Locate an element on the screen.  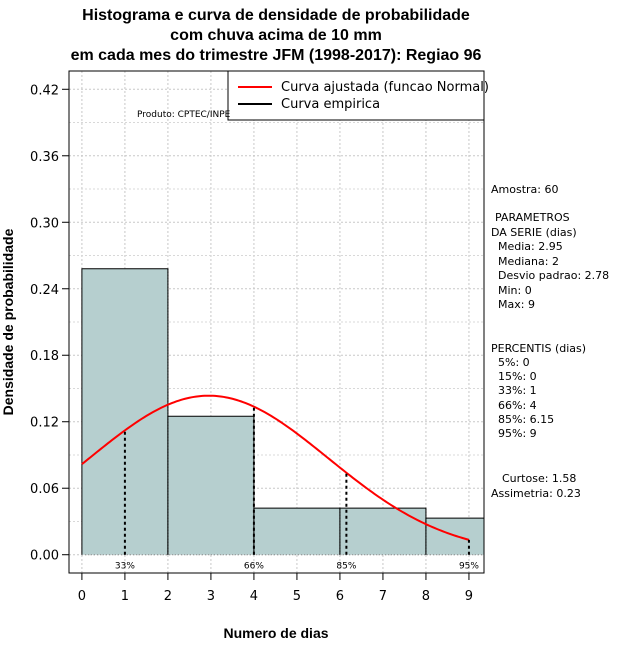
stat-perc-title: PERCENTIS (dias) is located at coordinates (538, 348).